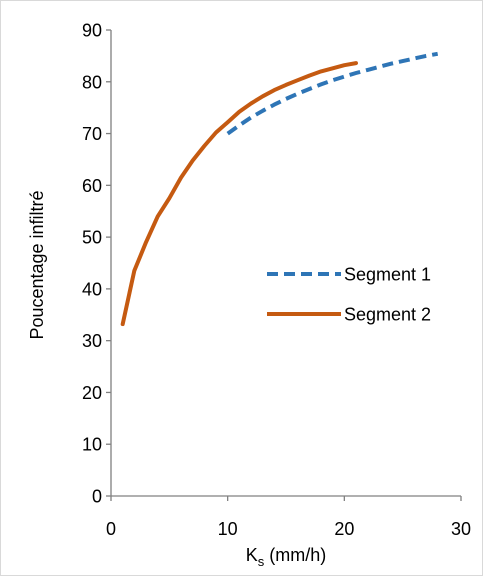 The image size is (483, 576). I want to click on x-tick-label: 0, so click(111, 529).